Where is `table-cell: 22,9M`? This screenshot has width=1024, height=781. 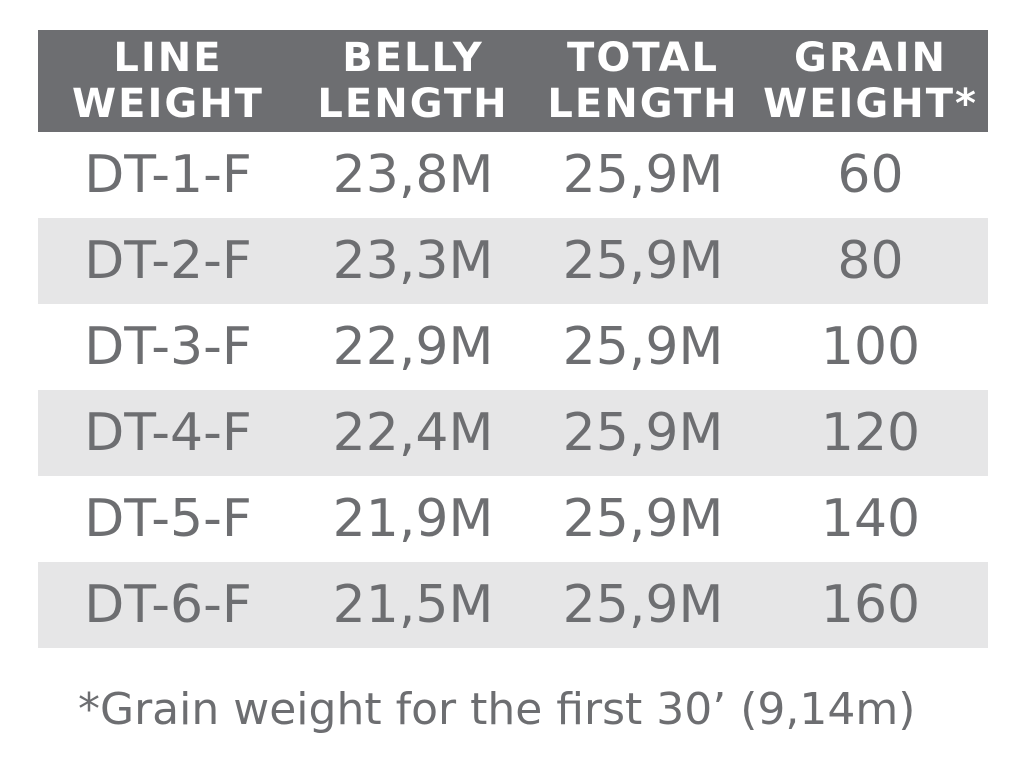
table-cell: 22,9M is located at coordinates (413, 347).